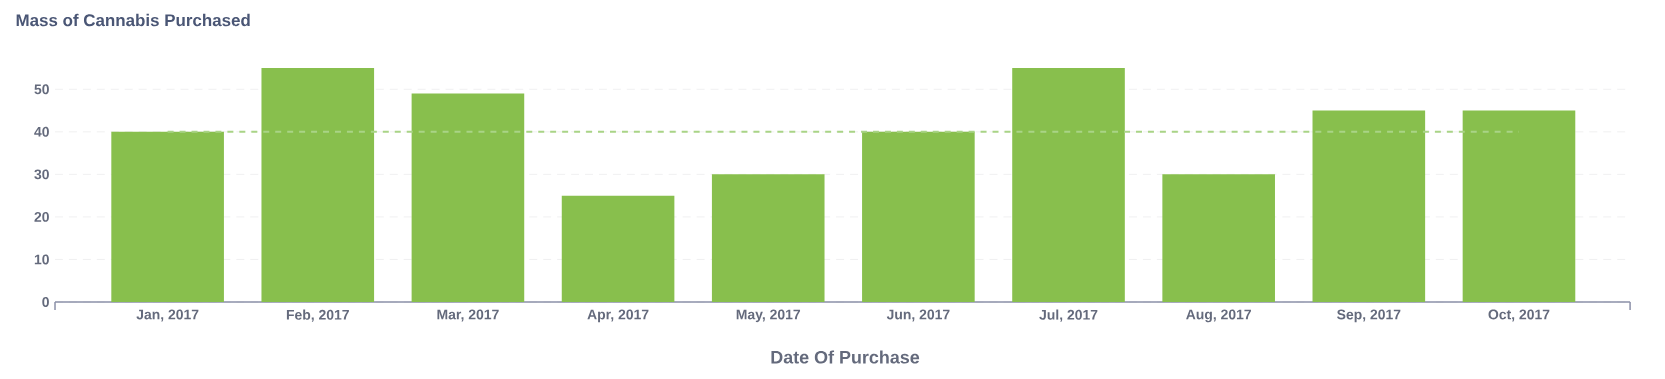 The height and width of the screenshot is (379, 1665). Describe the element at coordinates (1218, 316) in the screenshot. I see `x-tick-label: Aug, 2017` at that location.